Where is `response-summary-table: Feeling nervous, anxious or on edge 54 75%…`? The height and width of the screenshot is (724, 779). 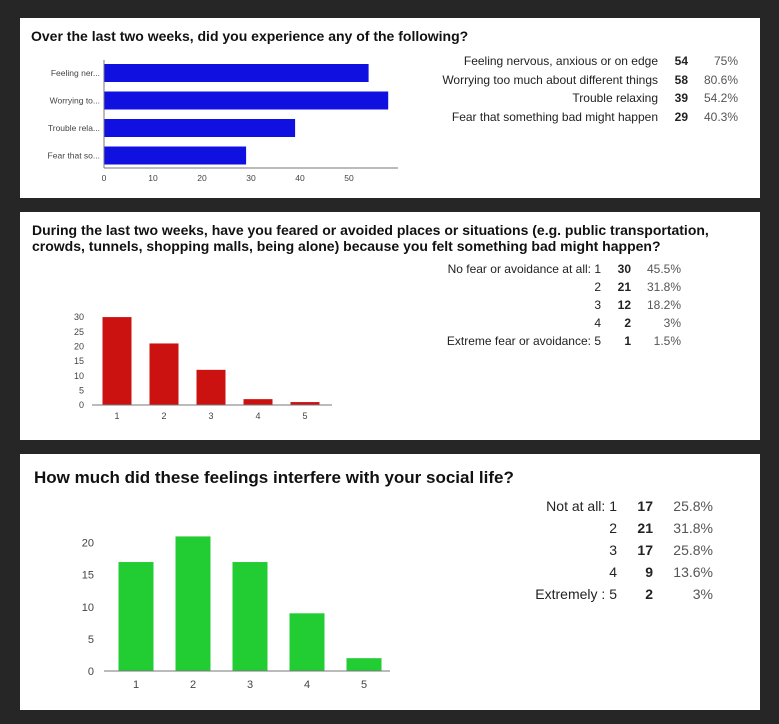 response-summary-table: Feeling nervous, anxious or on edge 54 75%… is located at coordinates (590, 71).